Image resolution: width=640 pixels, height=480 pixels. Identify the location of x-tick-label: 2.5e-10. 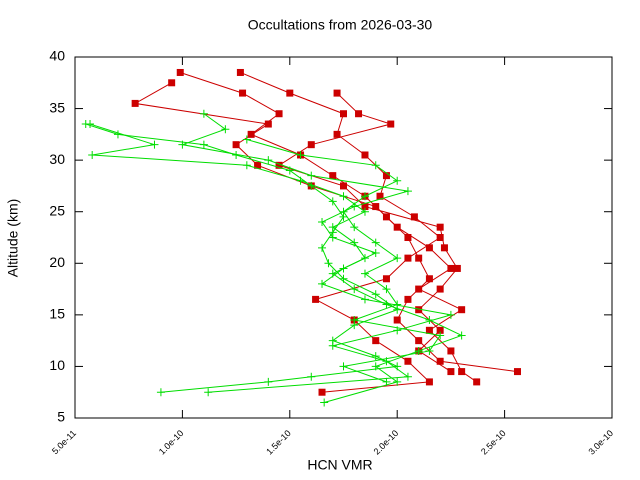
(493, 442).